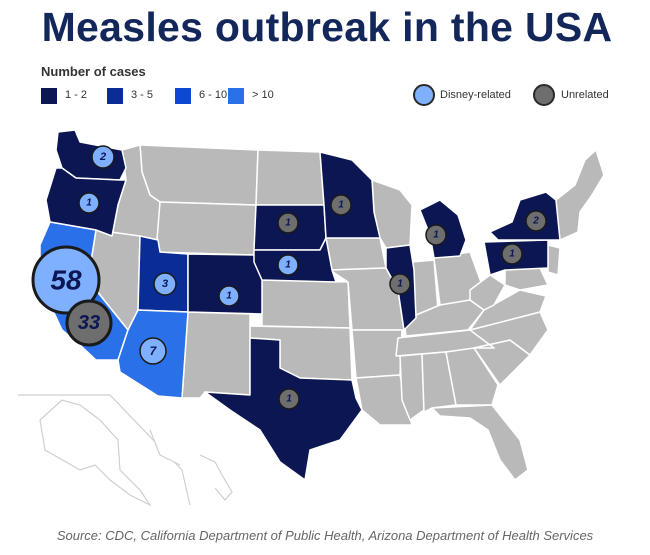  What do you see at coordinates (93, 71) in the screenshot?
I see `legend-title: Number of cases` at bounding box center [93, 71].